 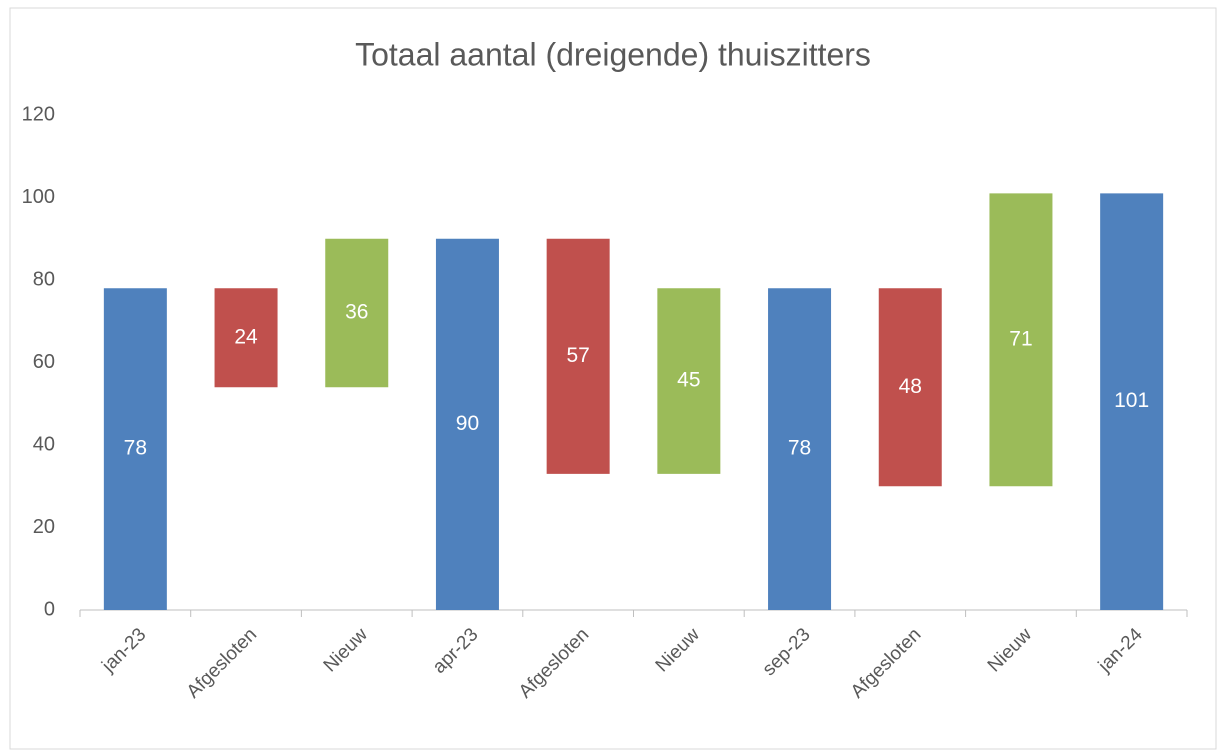 What do you see at coordinates (44, 279) in the screenshot?
I see `y-tick-label: 80` at bounding box center [44, 279].